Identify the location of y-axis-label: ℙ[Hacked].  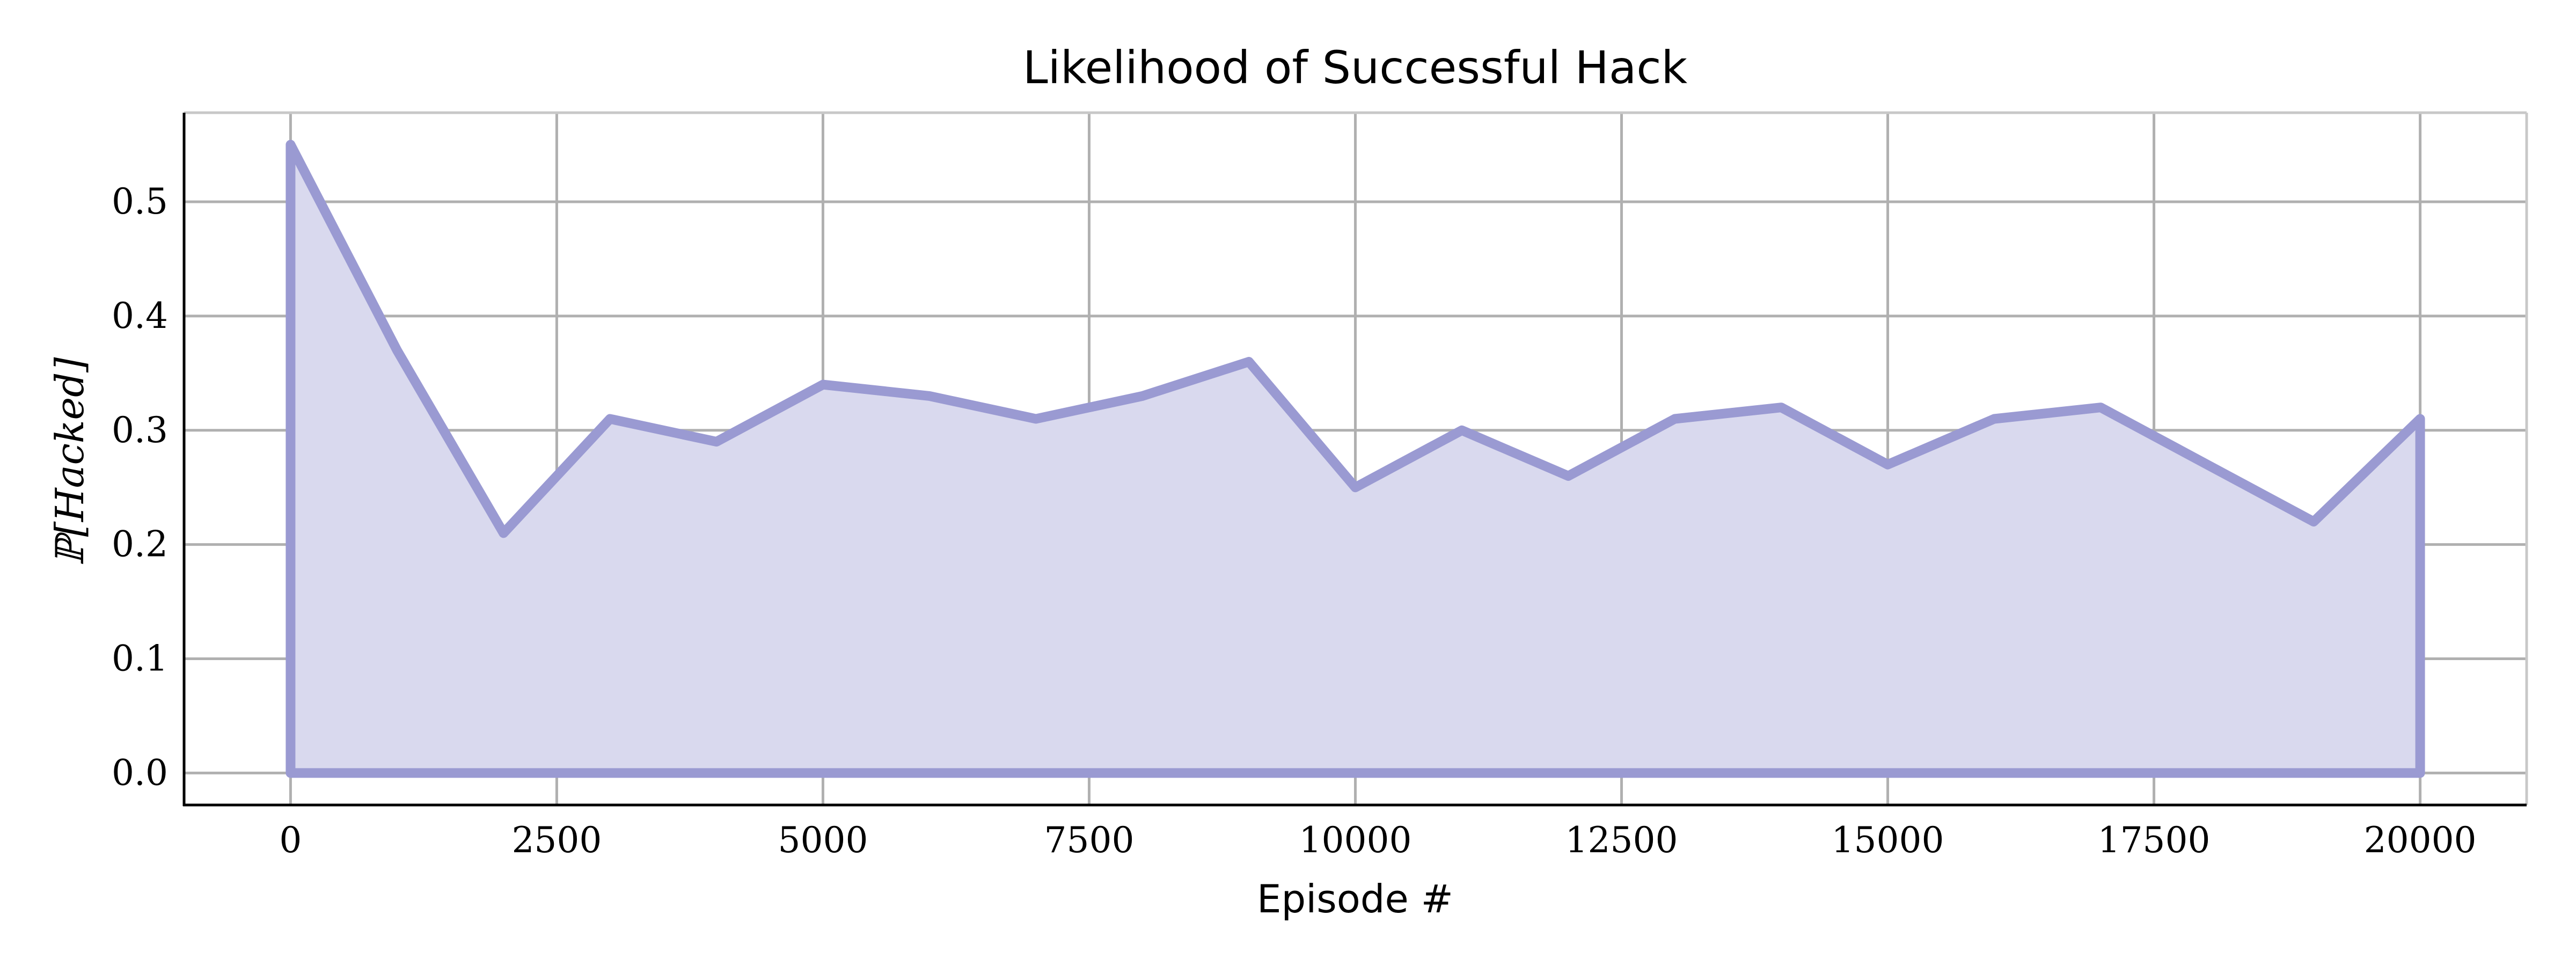
(69, 461).